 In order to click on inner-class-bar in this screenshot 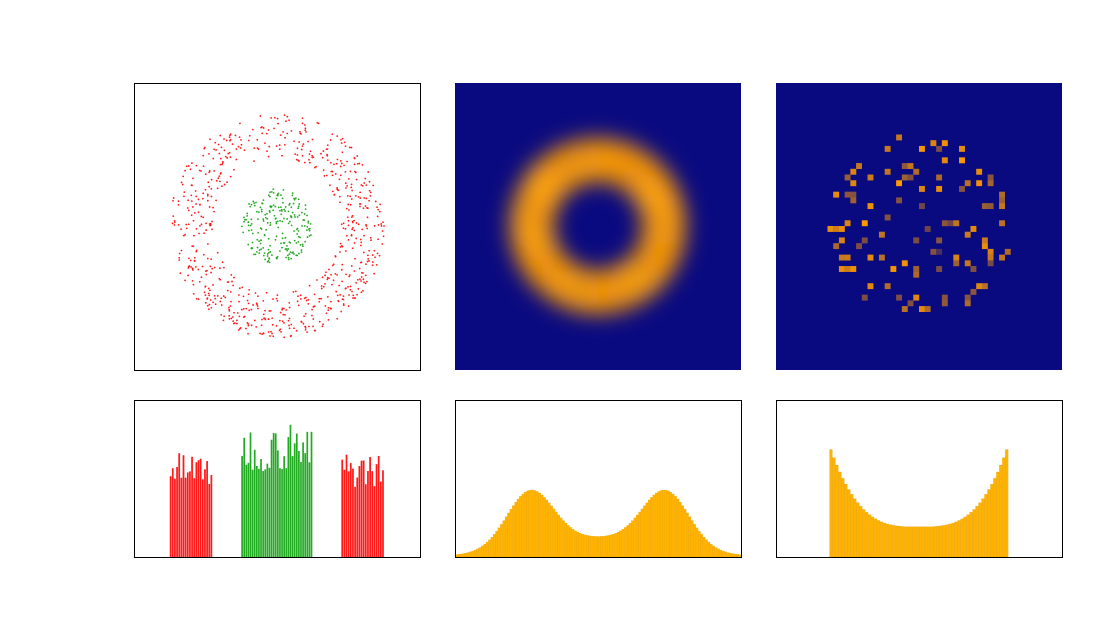, I will do `click(311, 494)`.